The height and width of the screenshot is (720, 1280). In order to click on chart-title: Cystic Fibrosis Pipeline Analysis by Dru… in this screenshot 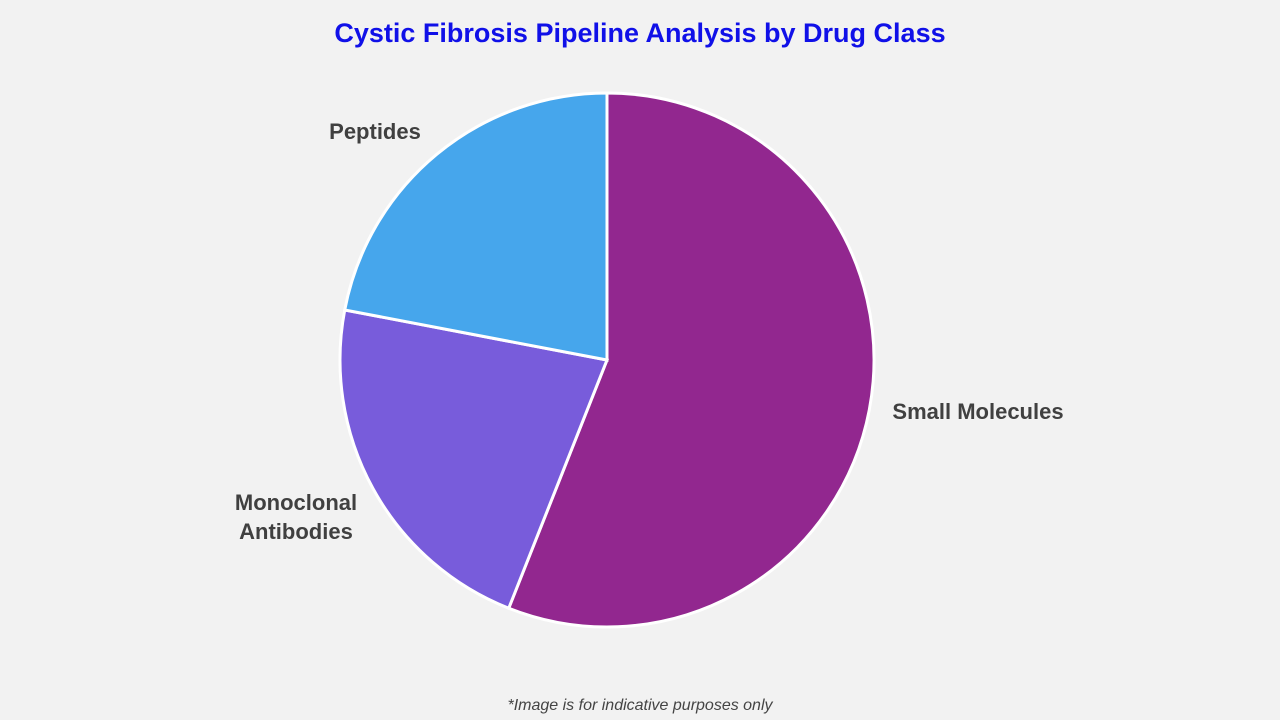, I will do `click(640, 33)`.